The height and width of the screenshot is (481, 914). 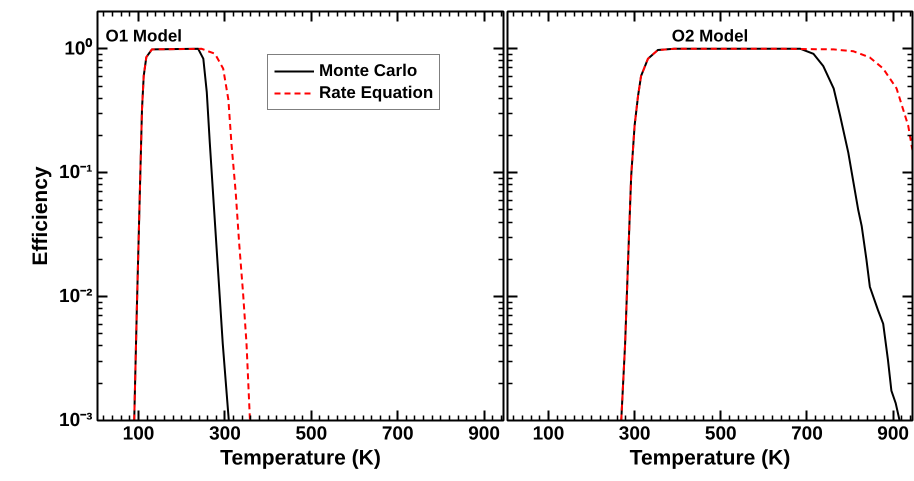 What do you see at coordinates (76, 297) in the screenshot?
I see `y-tick-label: 10⁻²` at bounding box center [76, 297].